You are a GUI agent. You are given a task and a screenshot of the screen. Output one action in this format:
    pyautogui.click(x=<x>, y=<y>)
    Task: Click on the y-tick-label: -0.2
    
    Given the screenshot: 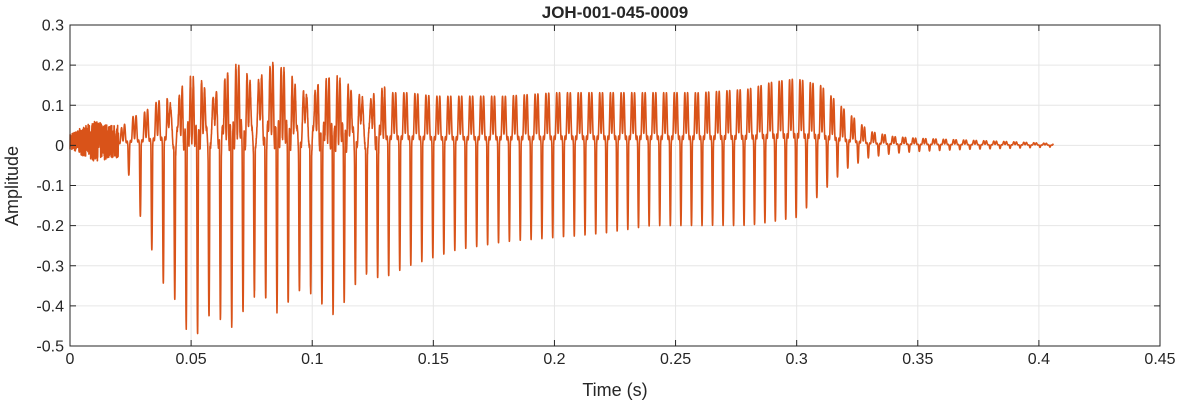 What is the action you would take?
    pyautogui.click(x=50, y=226)
    